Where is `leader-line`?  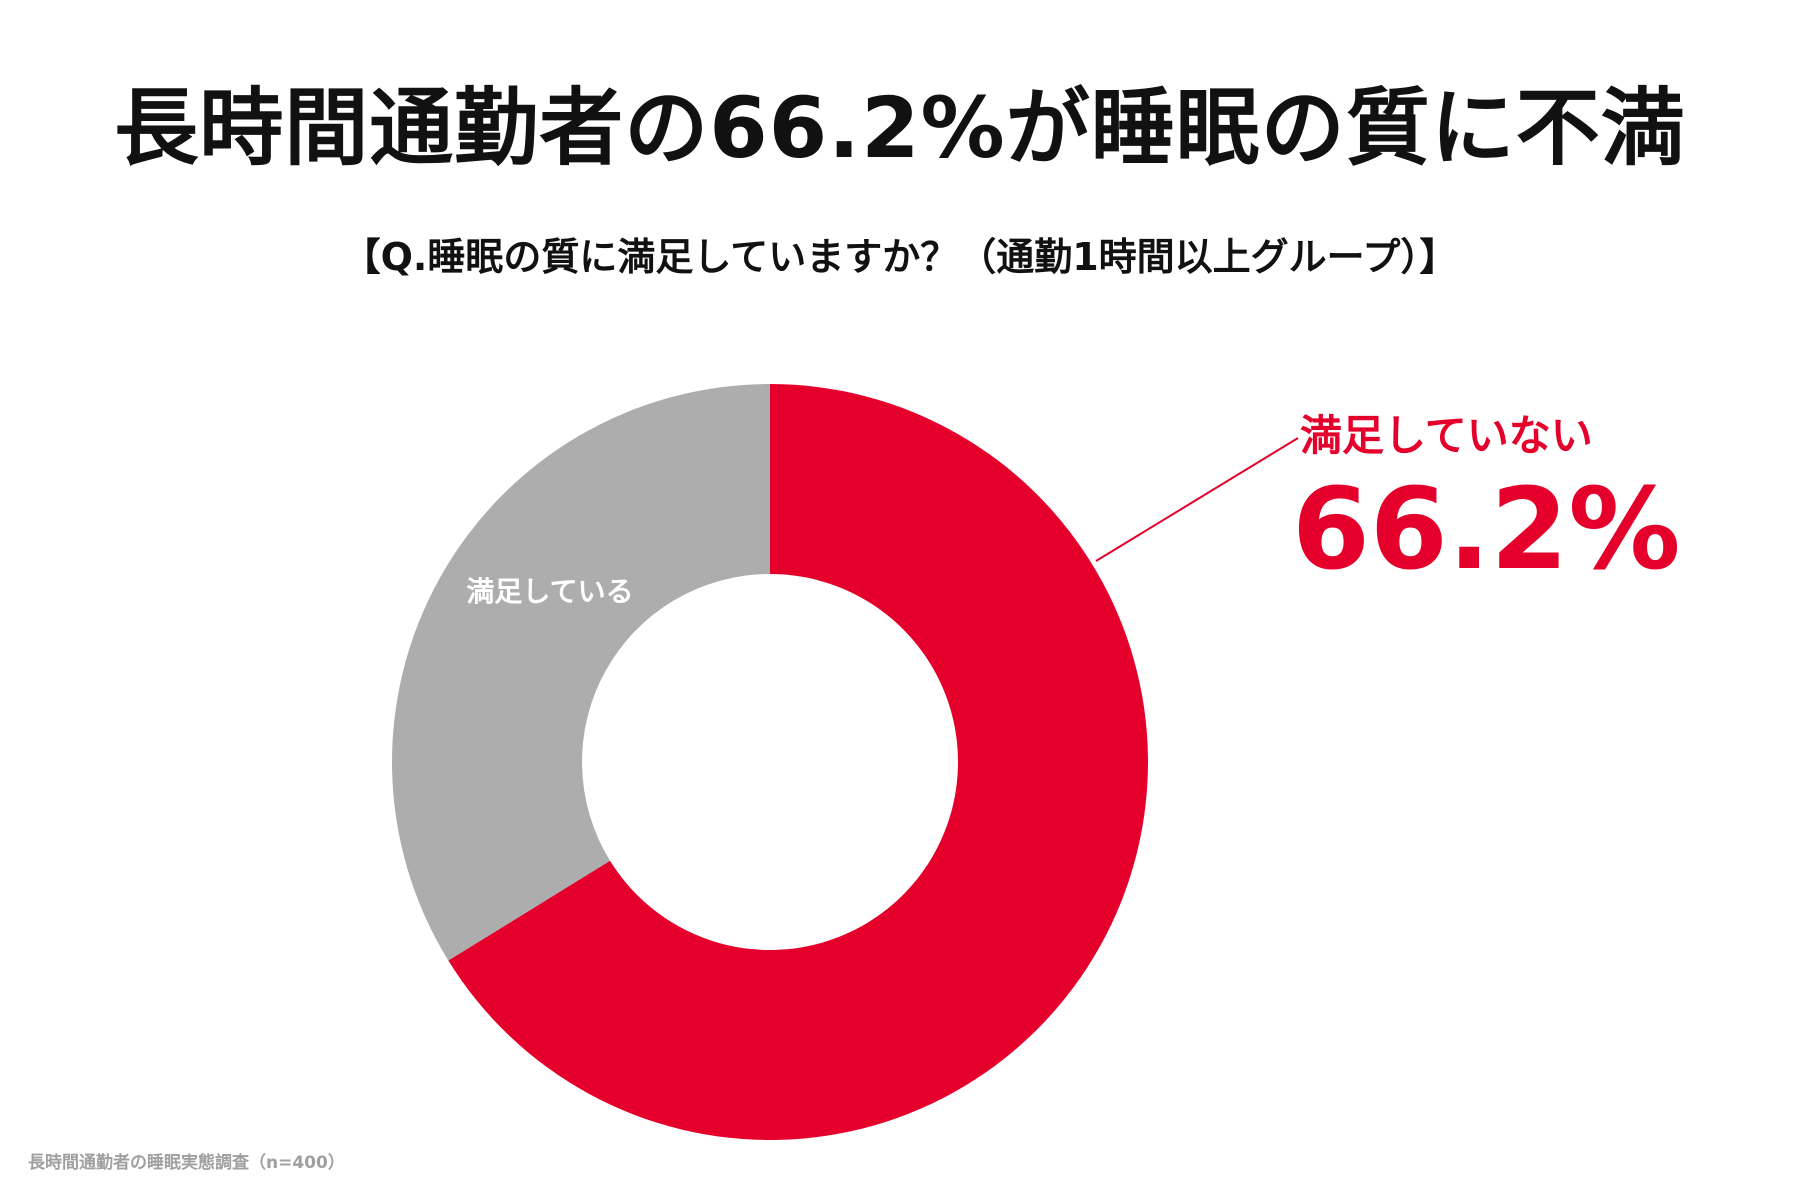
leader-line is located at coordinates (1197, 499).